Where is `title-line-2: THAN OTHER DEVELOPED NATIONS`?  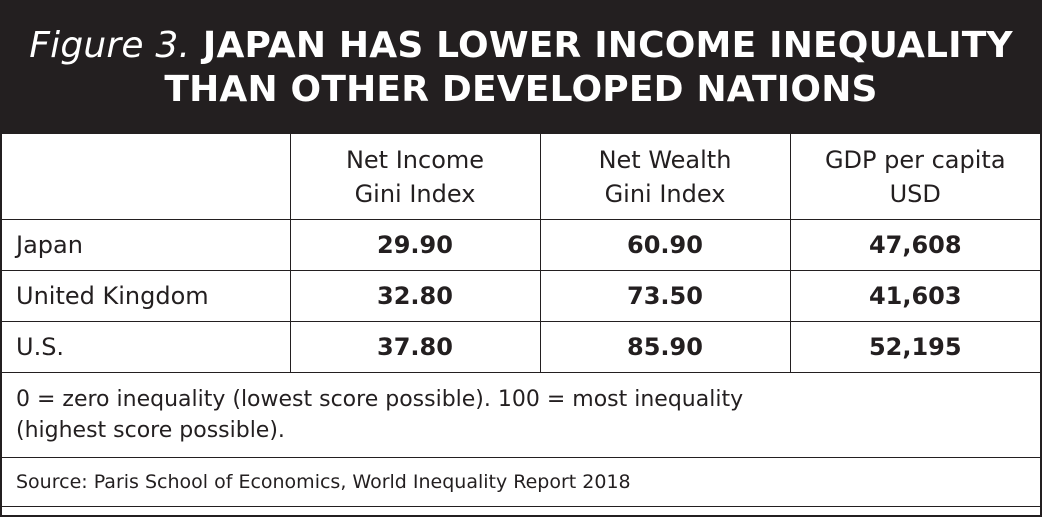 title-line-2: THAN OTHER DEVELOPED NATIONS is located at coordinates (521, 89).